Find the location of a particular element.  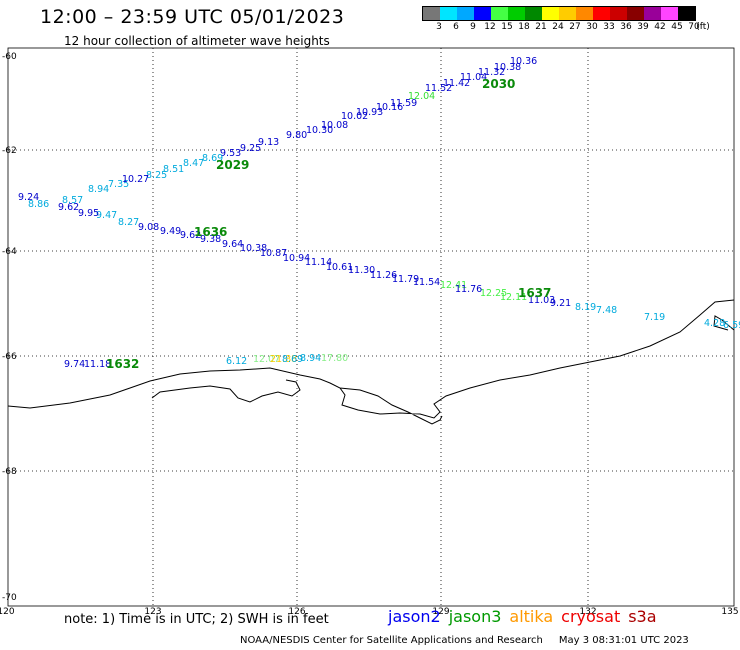

pass-time-label: 1636 is located at coordinates (210, 232).